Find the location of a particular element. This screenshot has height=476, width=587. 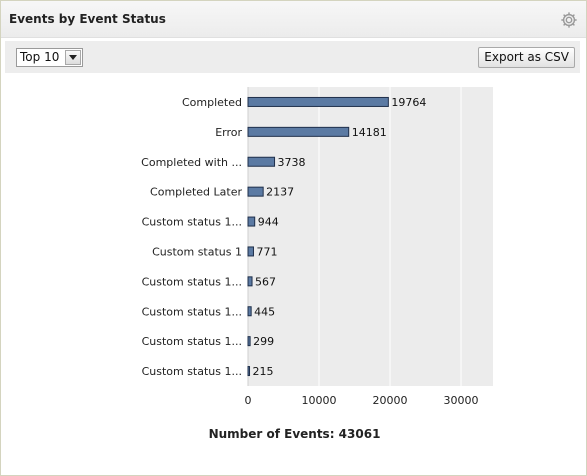

widget-header: Events by Event Status is located at coordinates (293, 19).